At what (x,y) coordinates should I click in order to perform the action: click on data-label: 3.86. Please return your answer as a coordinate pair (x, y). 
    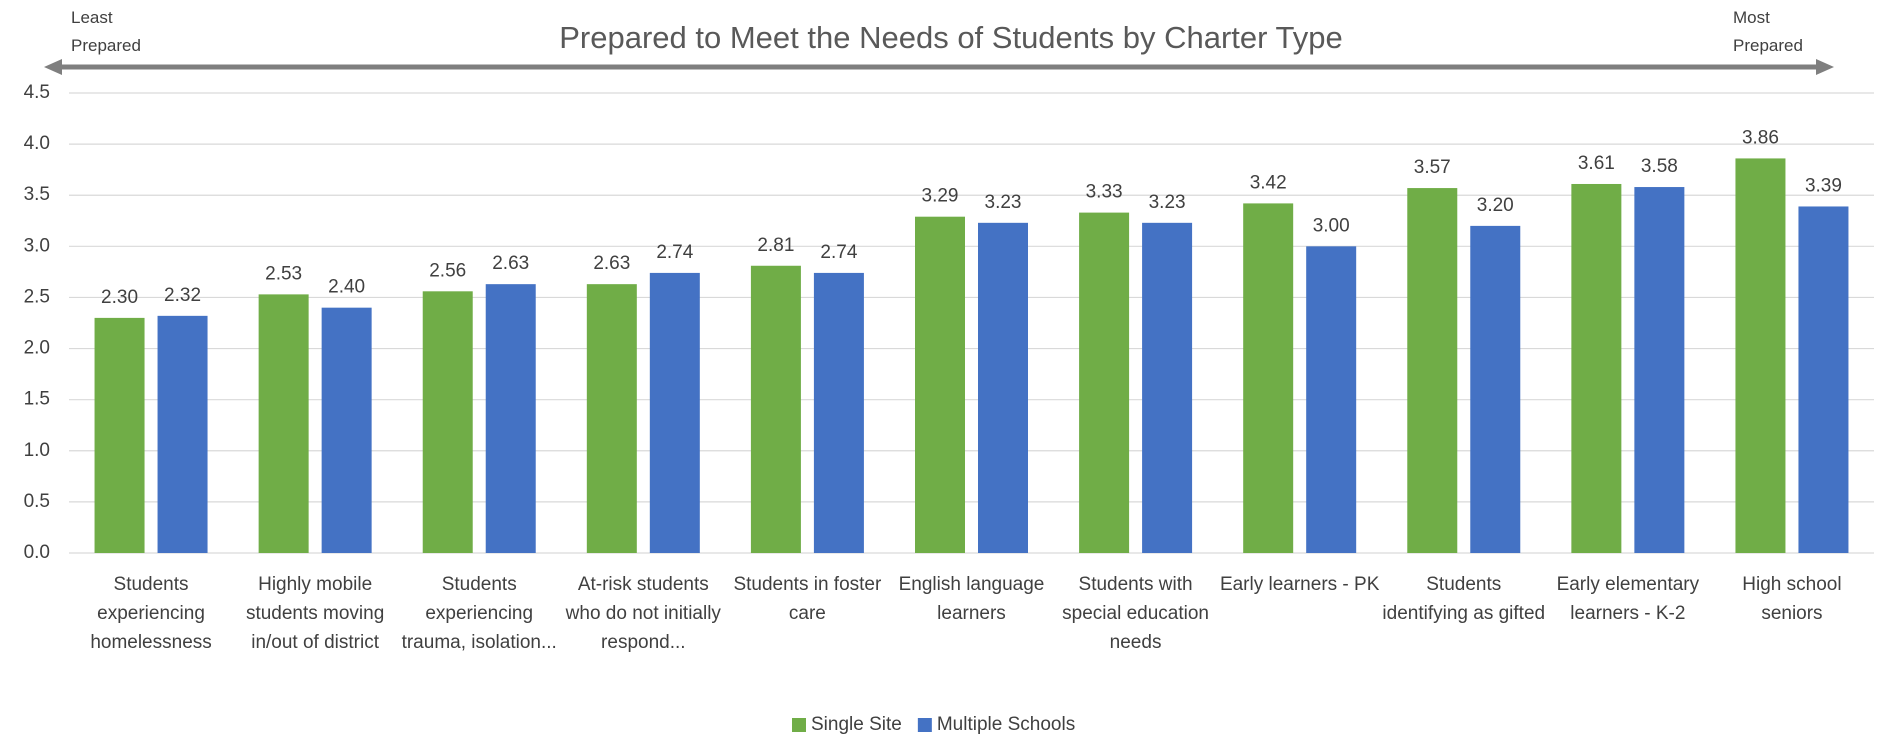
    Looking at the image, I should click on (1760, 137).